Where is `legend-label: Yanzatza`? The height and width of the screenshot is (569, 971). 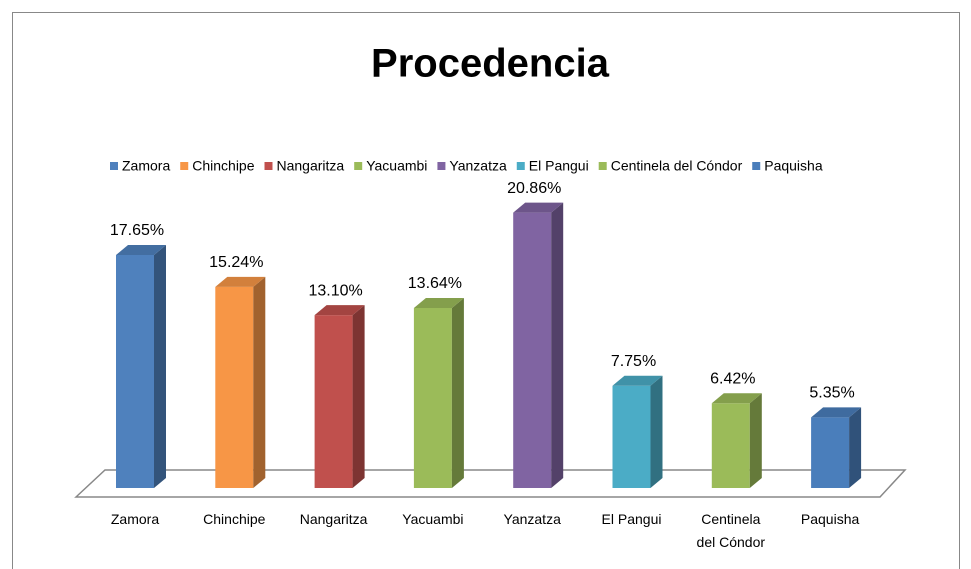
legend-label: Yanzatza is located at coordinates (478, 166).